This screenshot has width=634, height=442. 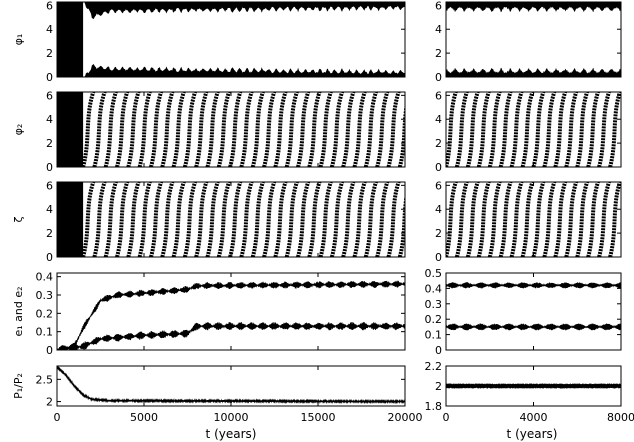 I want to click on panel-right-3: 0 0.1 0.2 0.3 0.4 0.5, so click(x=523, y=312).